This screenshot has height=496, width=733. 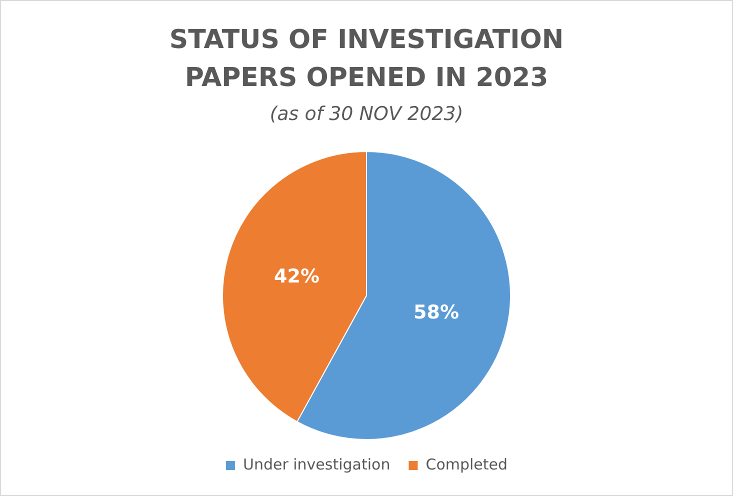 I want to click on chart-subtitle: (as of 30 NOV 2023), so click(x=366, y=114).